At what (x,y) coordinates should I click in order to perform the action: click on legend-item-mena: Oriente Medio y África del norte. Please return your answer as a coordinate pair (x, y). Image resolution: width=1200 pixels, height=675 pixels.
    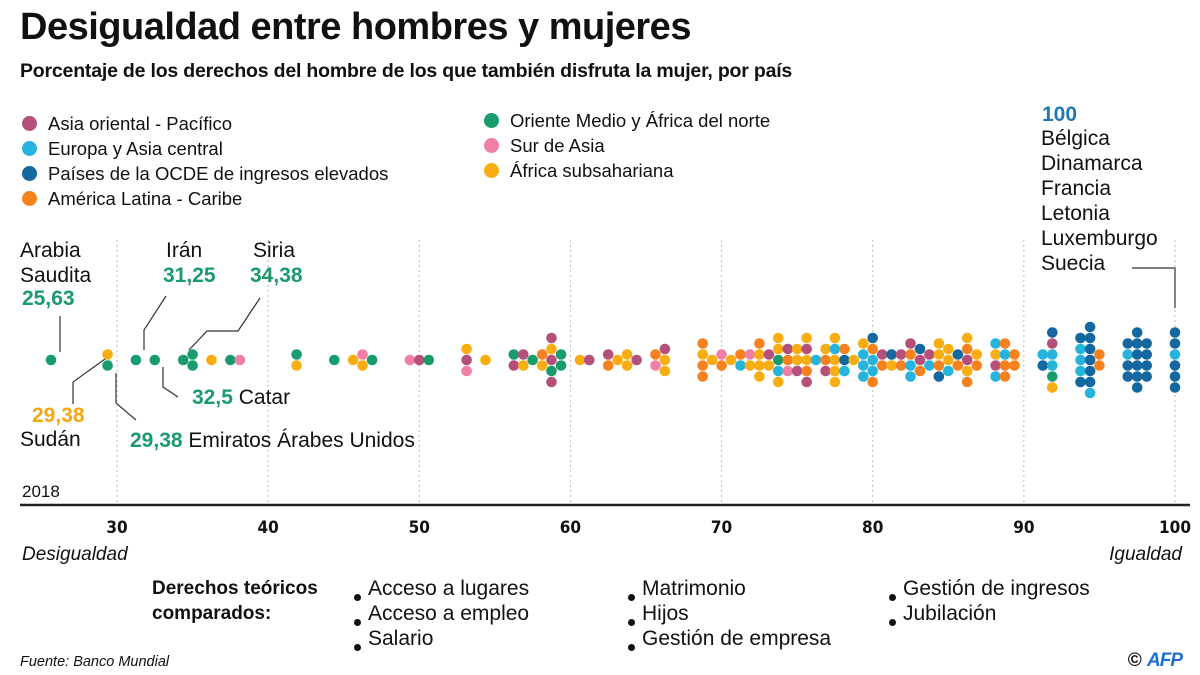
    Looking at the image, I should click on (627, 120).